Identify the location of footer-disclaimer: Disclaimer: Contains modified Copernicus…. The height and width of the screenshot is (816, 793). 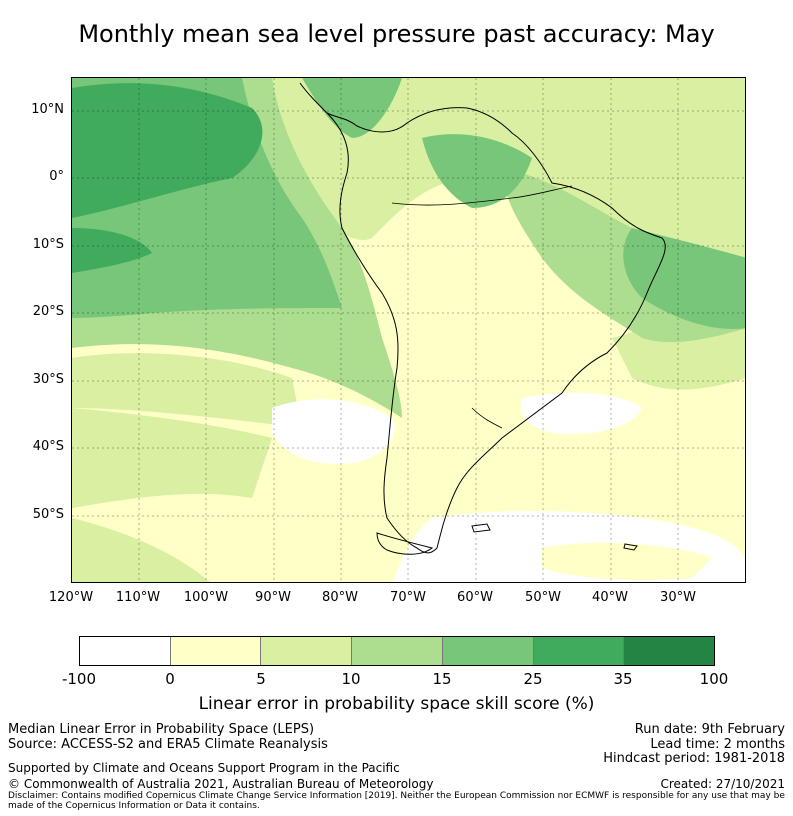
(396, 801).